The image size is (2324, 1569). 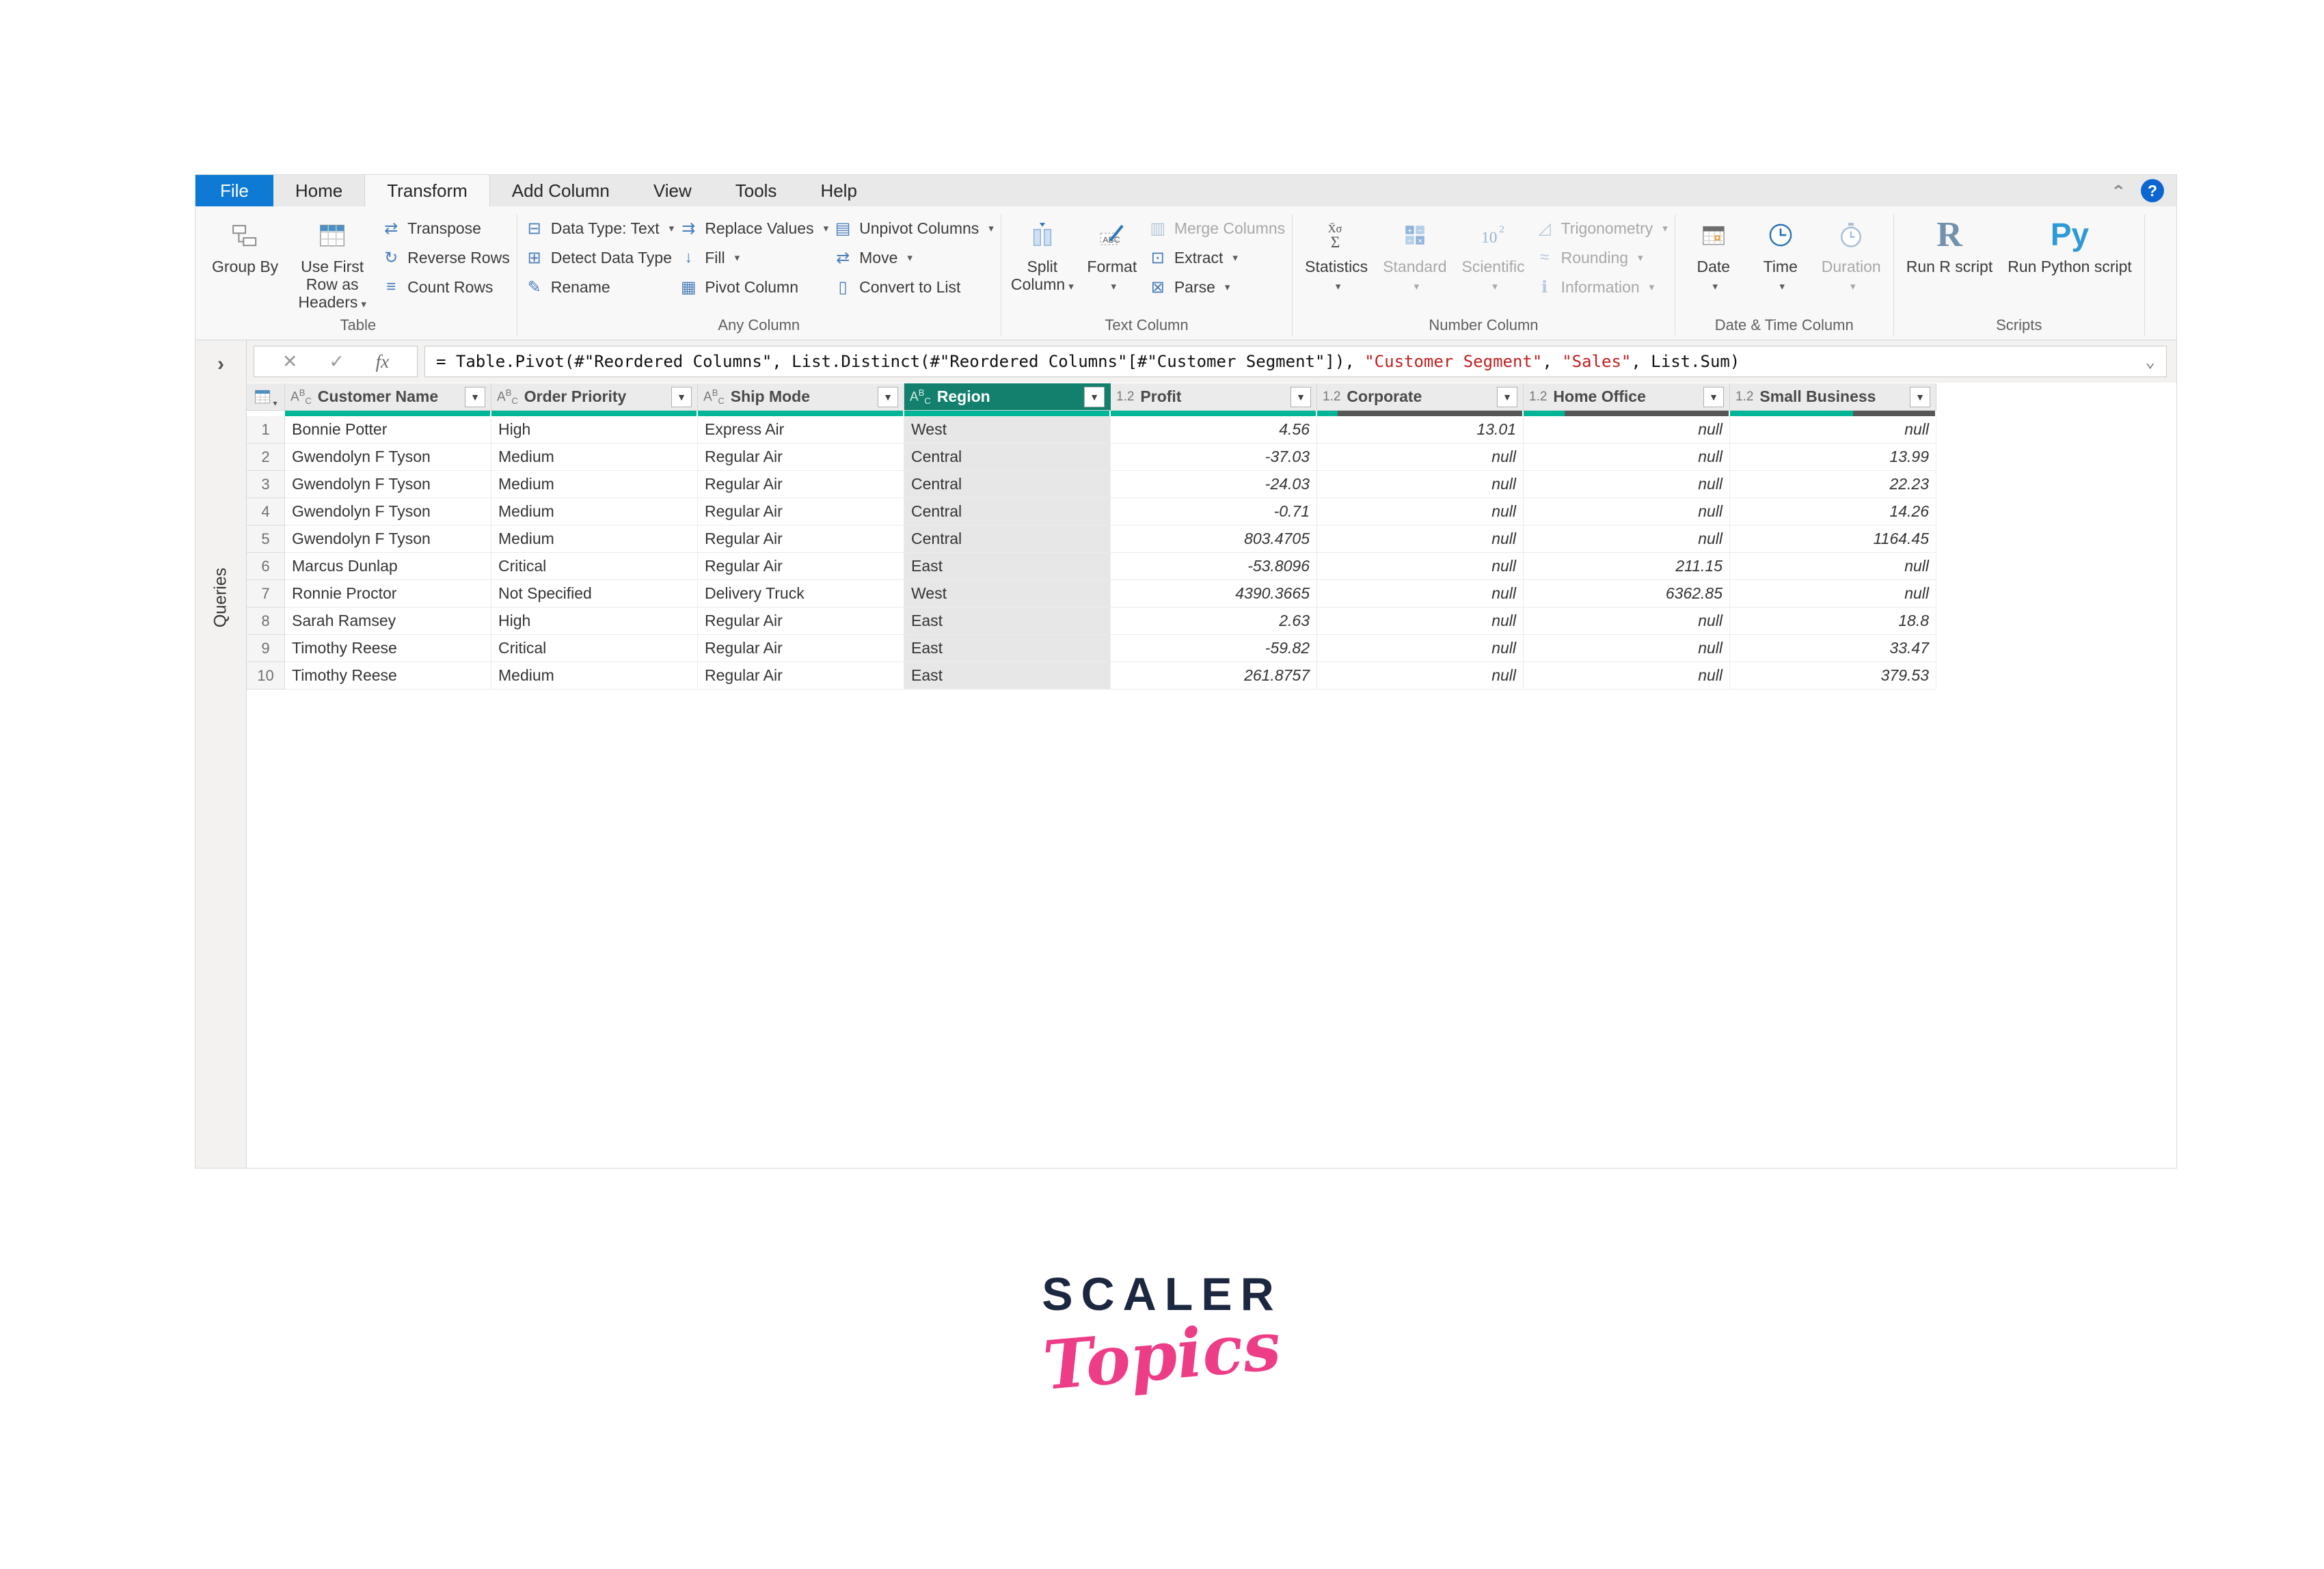 I want to click on row-number: 1, so click(x=266, y=430).